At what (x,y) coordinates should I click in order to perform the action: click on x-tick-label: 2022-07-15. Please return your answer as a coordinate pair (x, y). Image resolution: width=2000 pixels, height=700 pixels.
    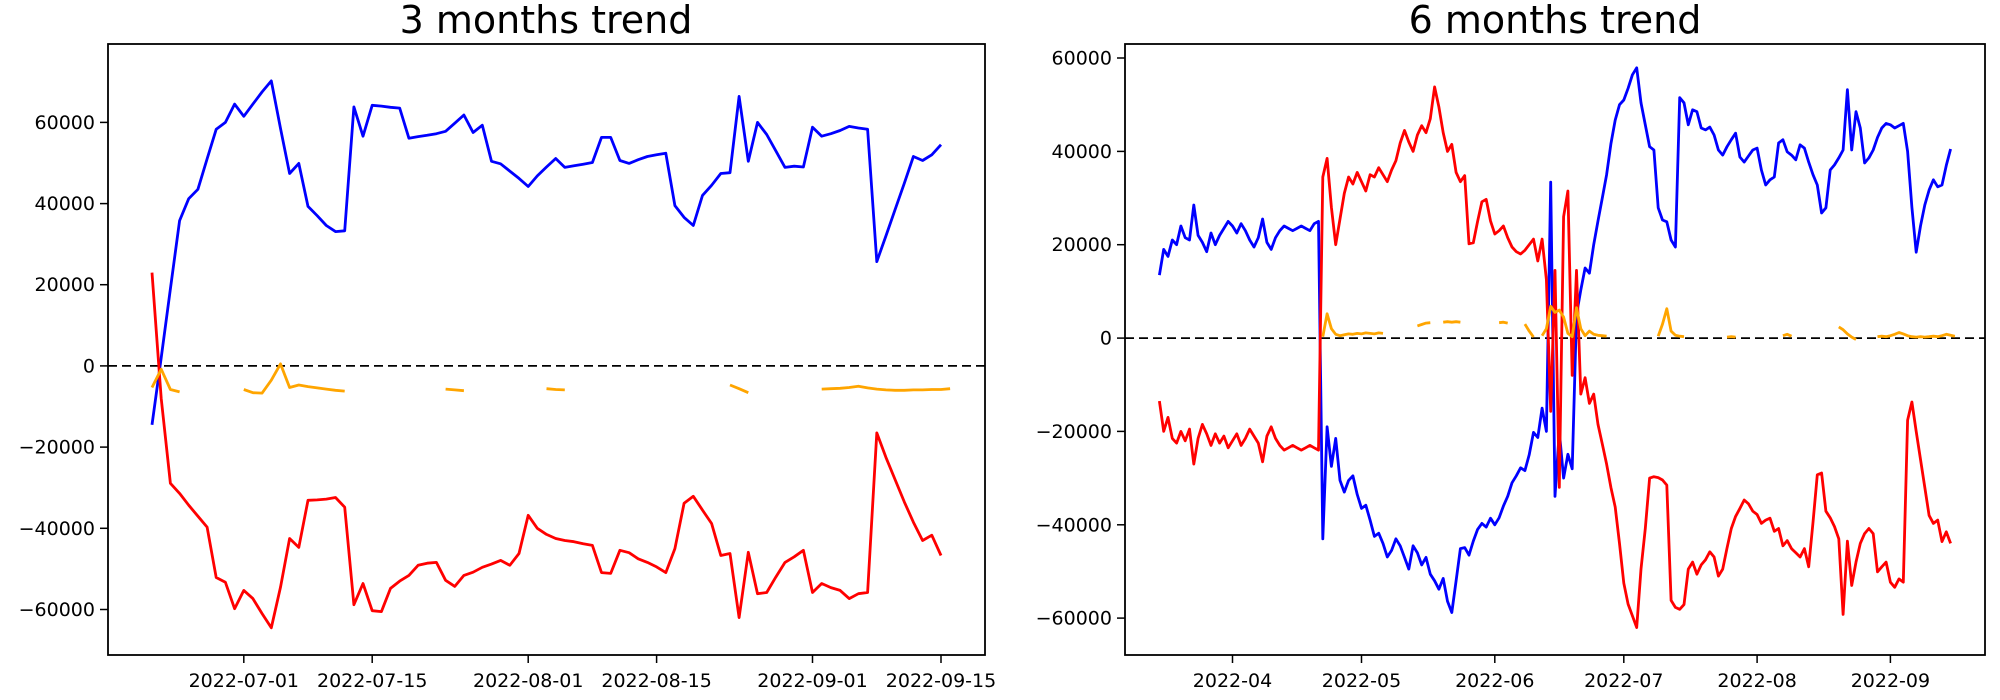
    Looking at the image, I should click on (372, 681).